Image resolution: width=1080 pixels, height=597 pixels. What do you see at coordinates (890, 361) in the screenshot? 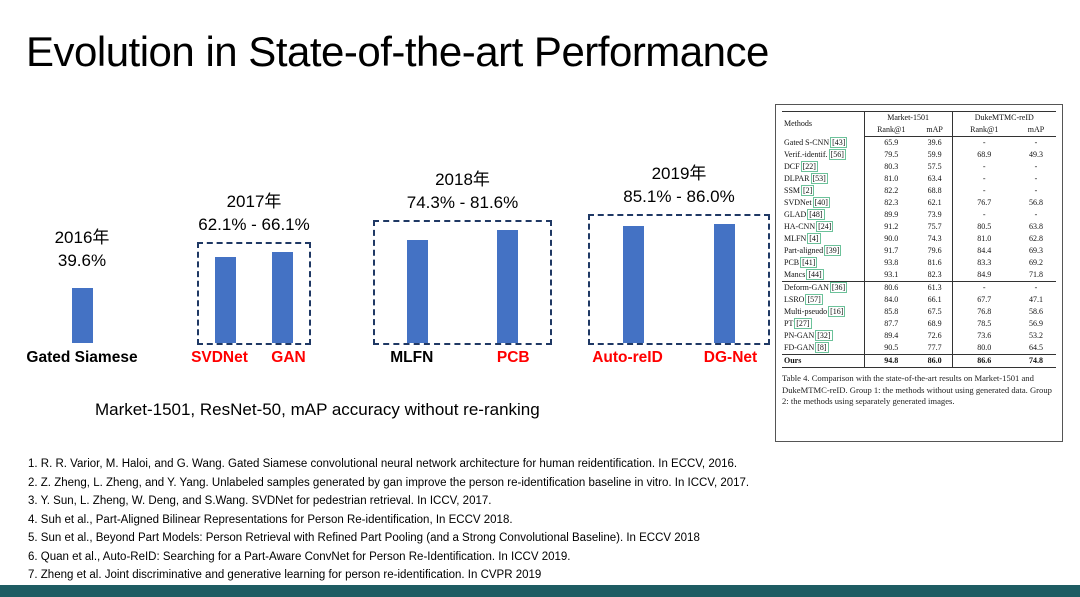
I see `value-cell: 94.8` at bounding box center [890, 361].